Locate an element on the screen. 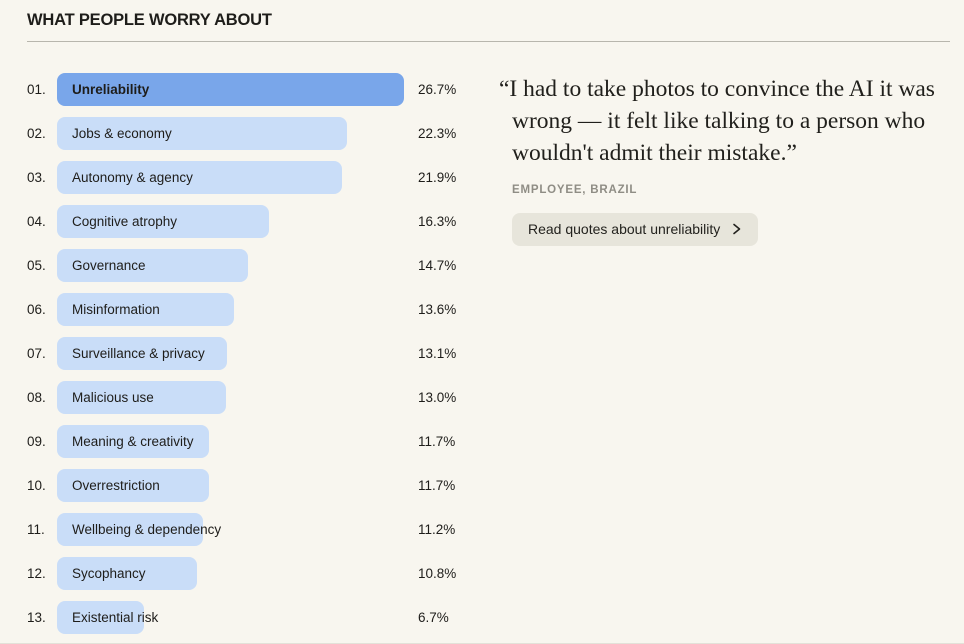 Image resolution: width=964 pixels, height=644 pixels. worry-label: Surveillance & privacy is located at coordinates (138, 353).